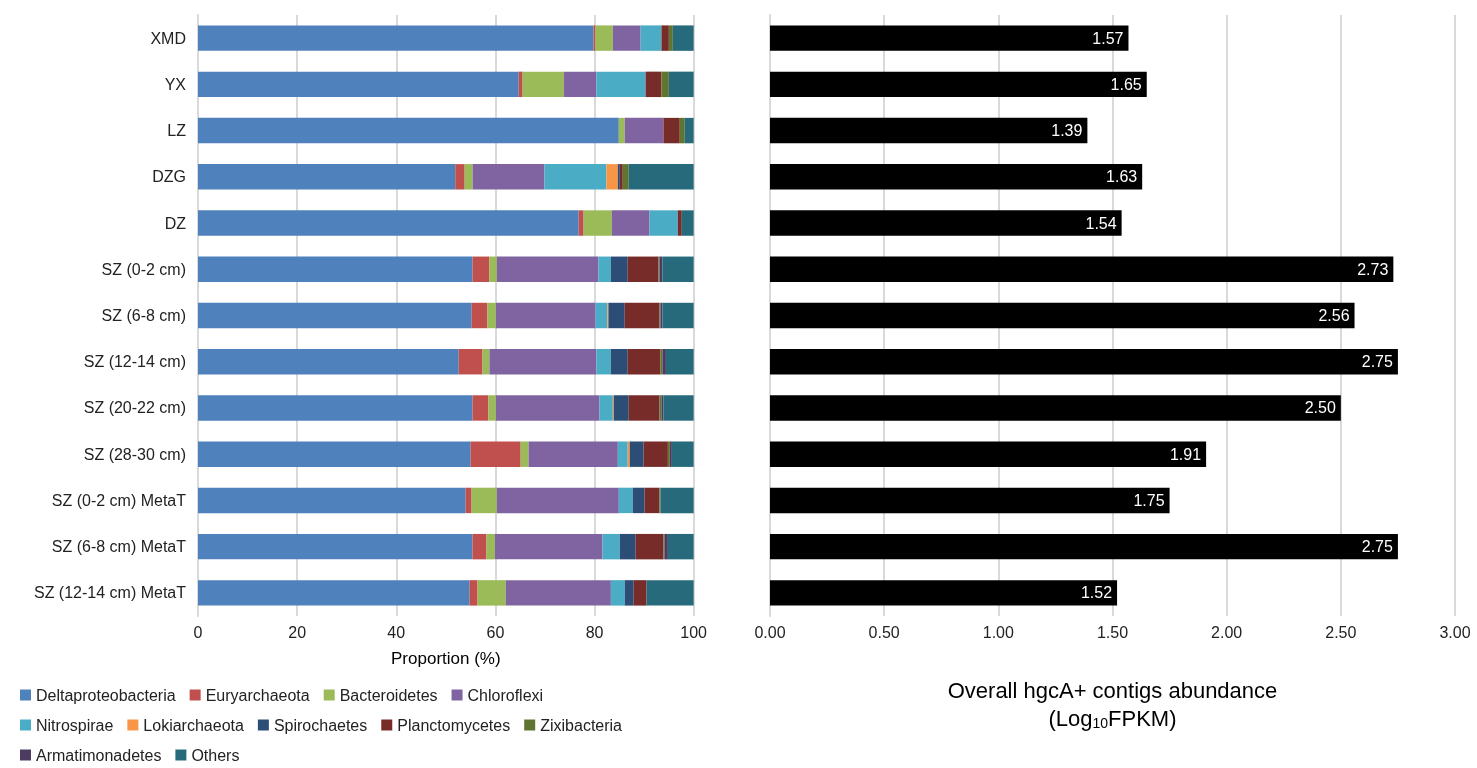 The image size is (1477, 768). Describe the element at coordinates (446, 659) in the screenshot. I see `x-axis-title: Proportion (%)` at that location.